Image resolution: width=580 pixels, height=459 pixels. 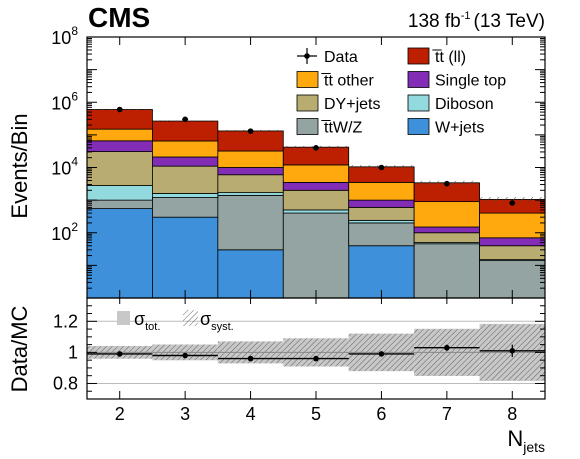 What do you see at coordinates (65, 383) in the screenshot?
I see `ratio-y-tick-label: 0.8` at bounding box center [65, 383].